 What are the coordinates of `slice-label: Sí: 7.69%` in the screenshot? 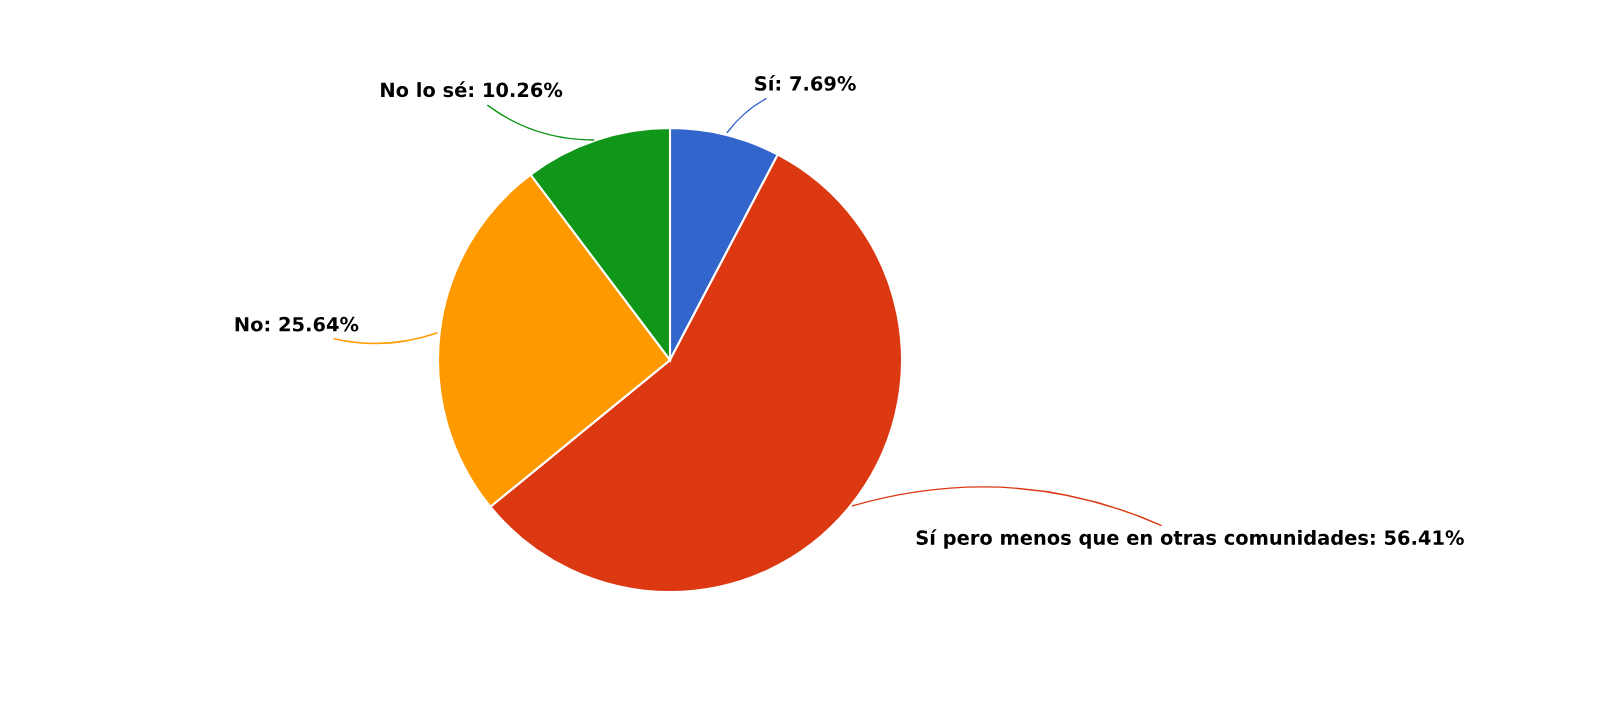 It's located at (805, 82).